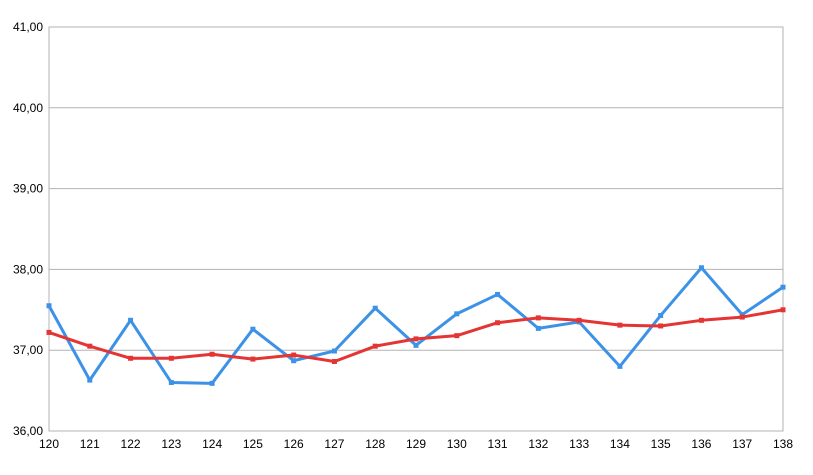  Describe the element at coordinates (253, 444) in the screenshot. I see `x-tick-label: 125` at that location.